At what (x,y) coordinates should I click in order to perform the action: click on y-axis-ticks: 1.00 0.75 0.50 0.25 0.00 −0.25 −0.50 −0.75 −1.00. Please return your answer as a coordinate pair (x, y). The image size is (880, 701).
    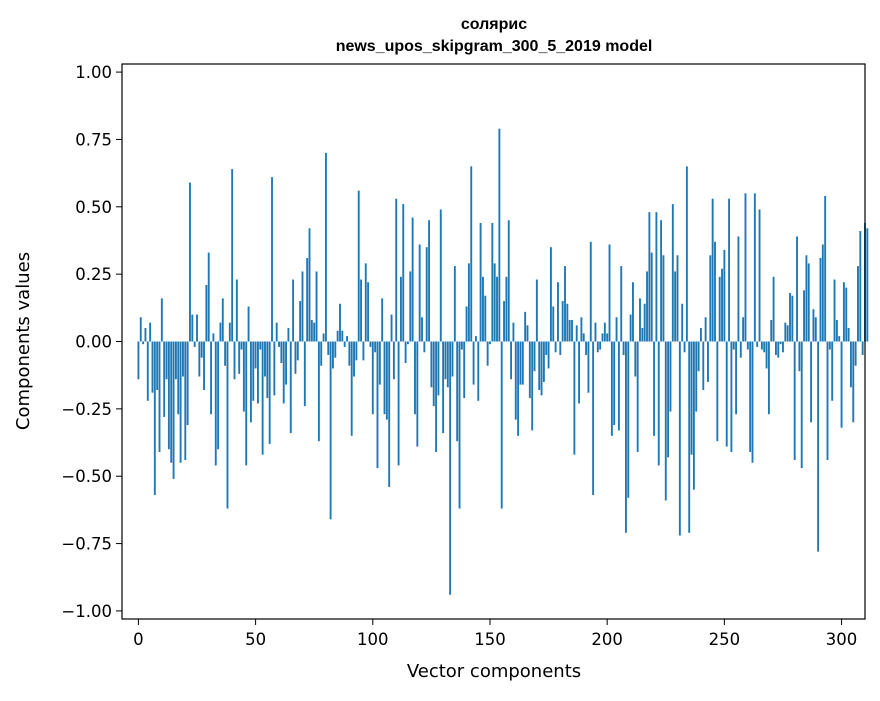
    Looking at the image, I should click on (91, 342).